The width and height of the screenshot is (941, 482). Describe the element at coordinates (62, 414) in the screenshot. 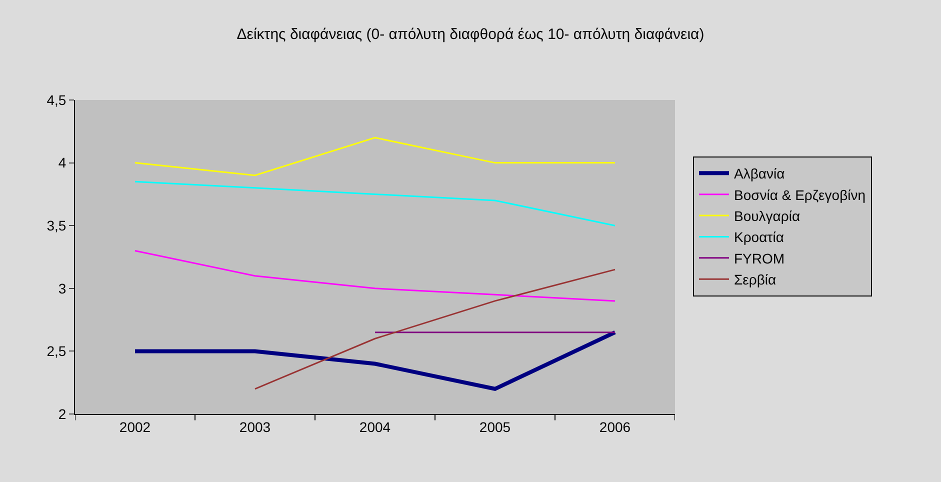

I see `y-tick-label: 2` at that location.